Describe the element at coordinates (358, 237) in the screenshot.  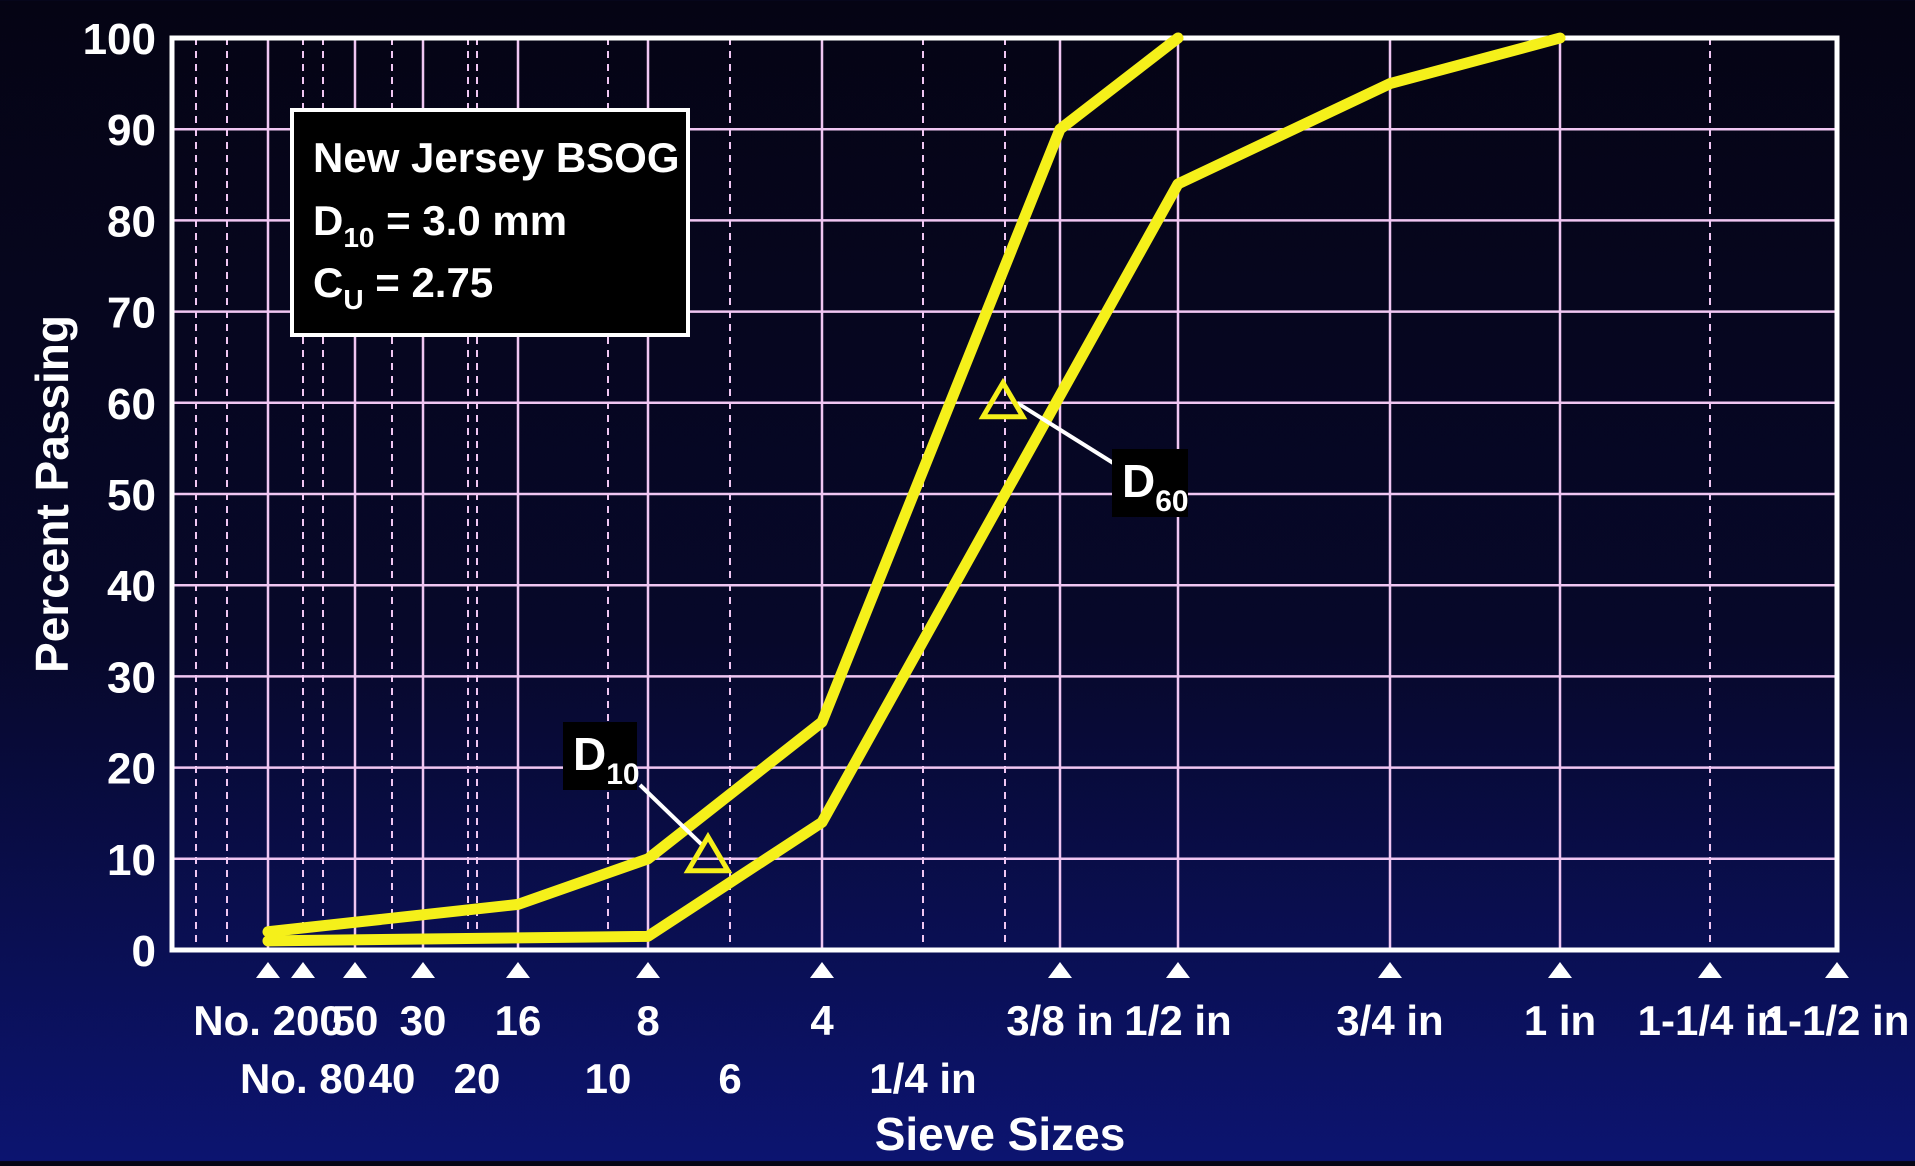
I see `legend-d10-subscript: 10` at that location.